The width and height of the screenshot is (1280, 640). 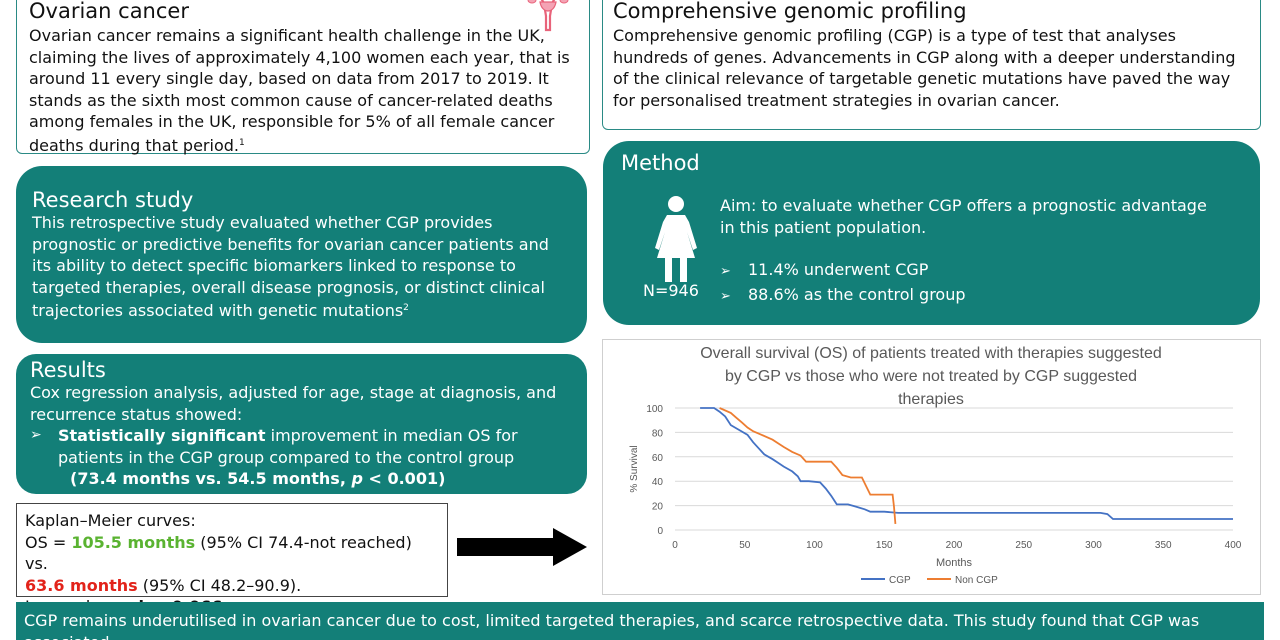 What do you see at coordinates (954, 563) in the screenshot?
I see `x-axis-label: Months` at bounding box center [954, 563].